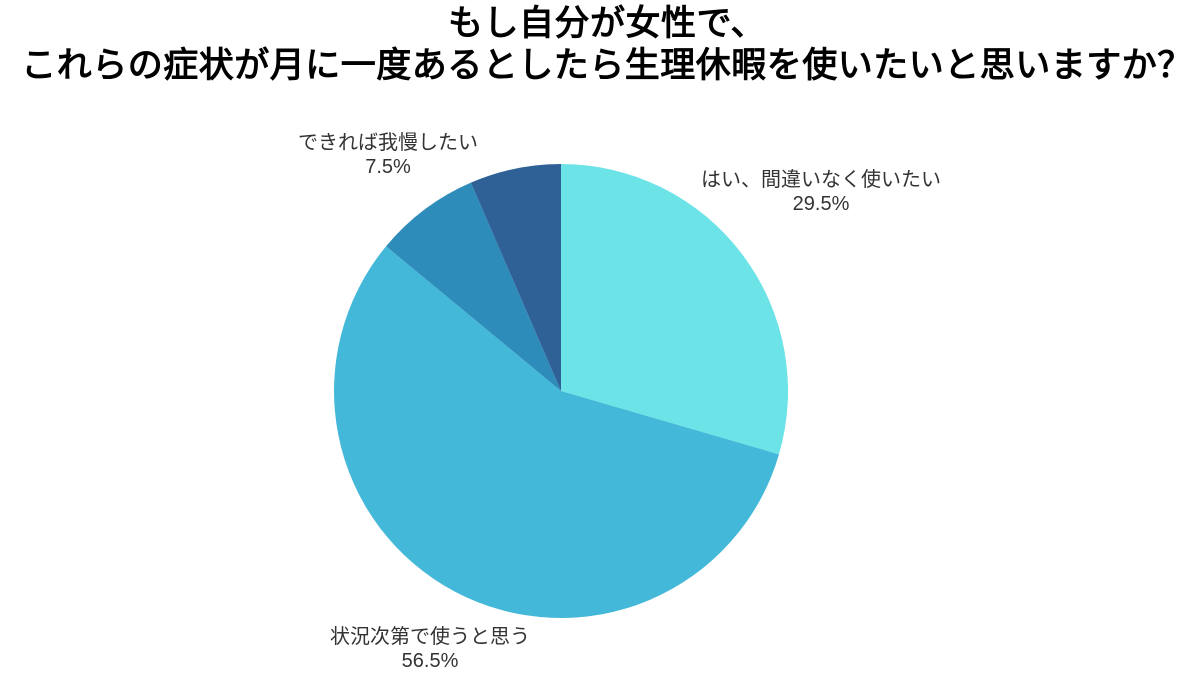 The width and height of the screenshot is (1200, 675). What do you see at coordinates (821, 204) in the screenshot?
I see `slice-label-yes-percent: 29.5%` at bounding box center [821, 204].